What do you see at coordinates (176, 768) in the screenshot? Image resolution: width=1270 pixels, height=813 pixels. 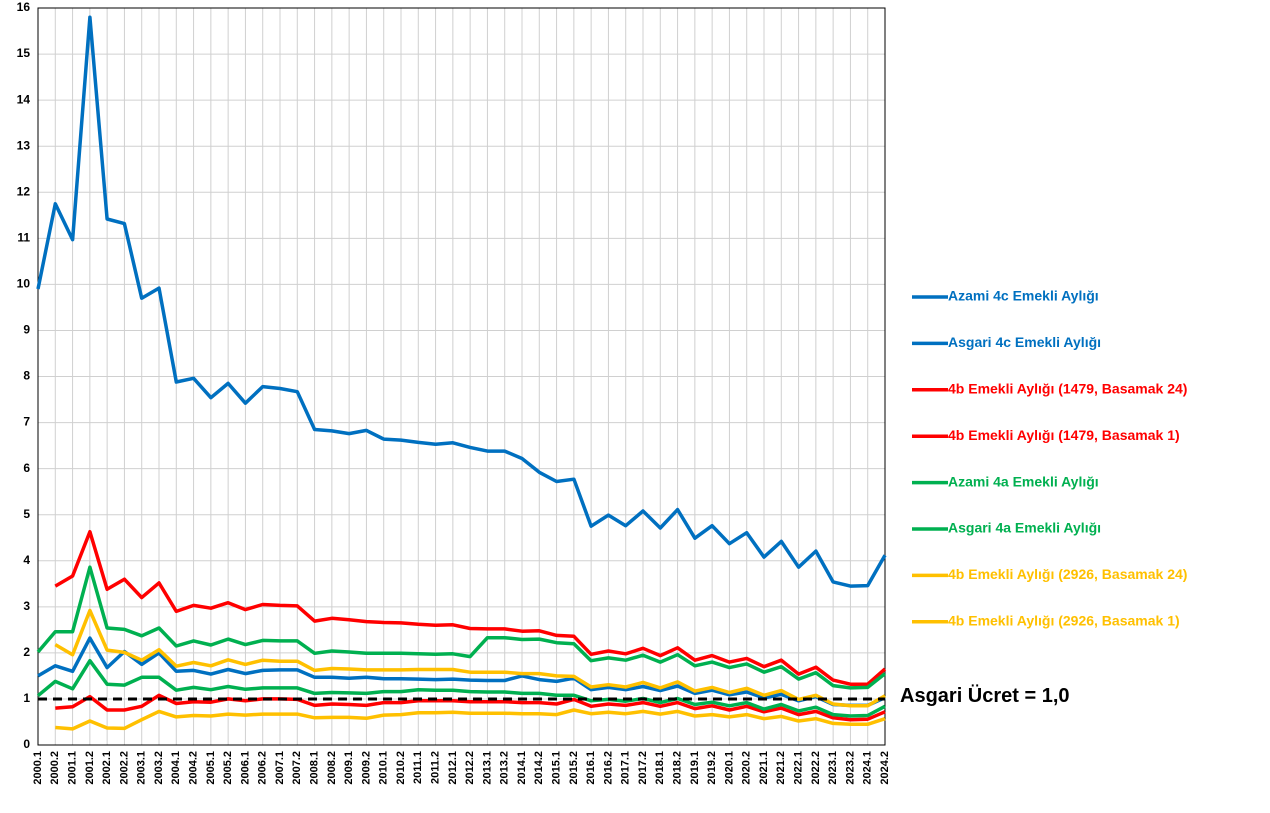 I see `x-tick-label: 2004.1` at bounding box center [176, 768].